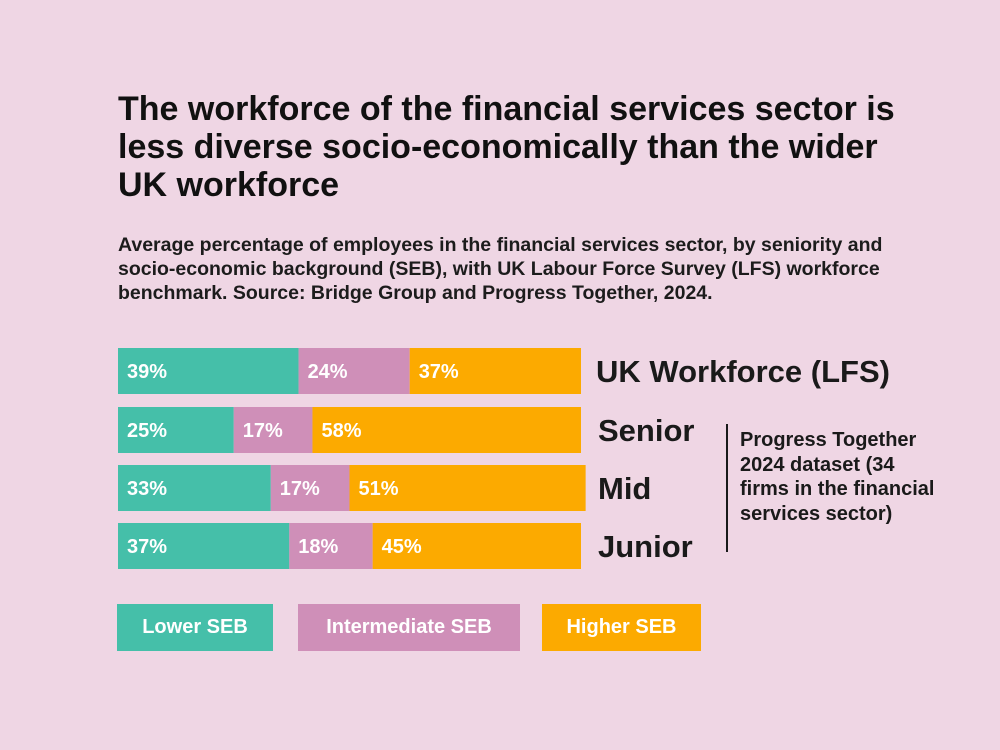 Image resolution: width=1000 pixels, height=750 pixels. I want to click on category-label-mid: Mid, so click(624, 488).